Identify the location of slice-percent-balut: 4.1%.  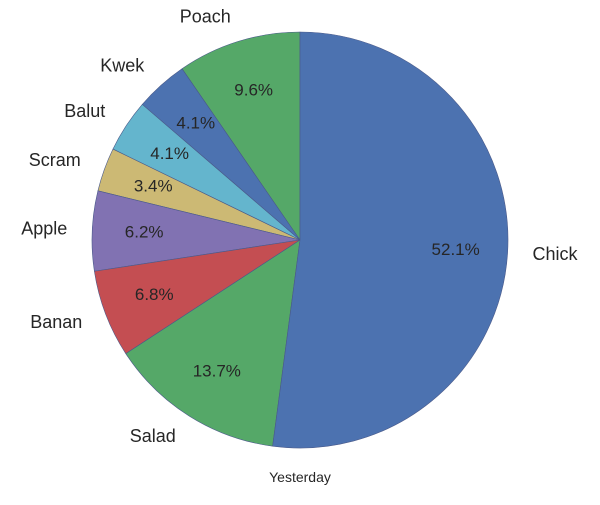
(169, 153).